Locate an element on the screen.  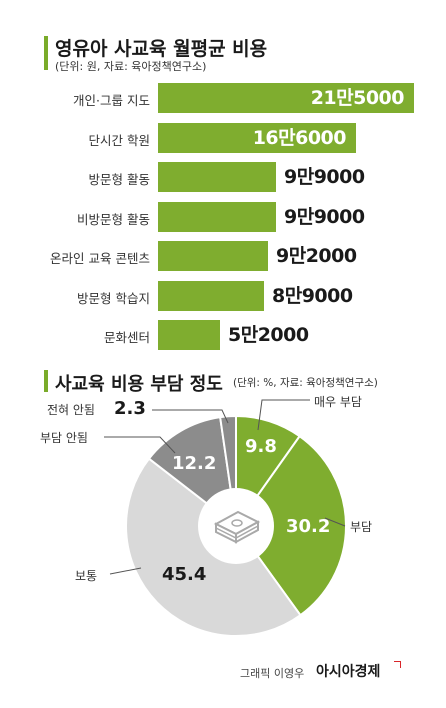
brand-mark-icon is located at coordinates (397, 664).